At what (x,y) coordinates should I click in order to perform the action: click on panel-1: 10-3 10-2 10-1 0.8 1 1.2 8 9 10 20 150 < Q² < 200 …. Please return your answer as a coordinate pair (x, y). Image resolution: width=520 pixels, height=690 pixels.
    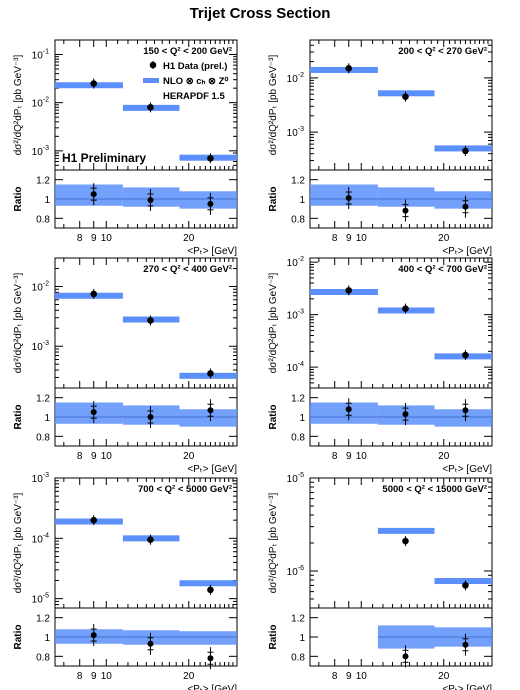
    Looking at the image, I should click on (125, 148).